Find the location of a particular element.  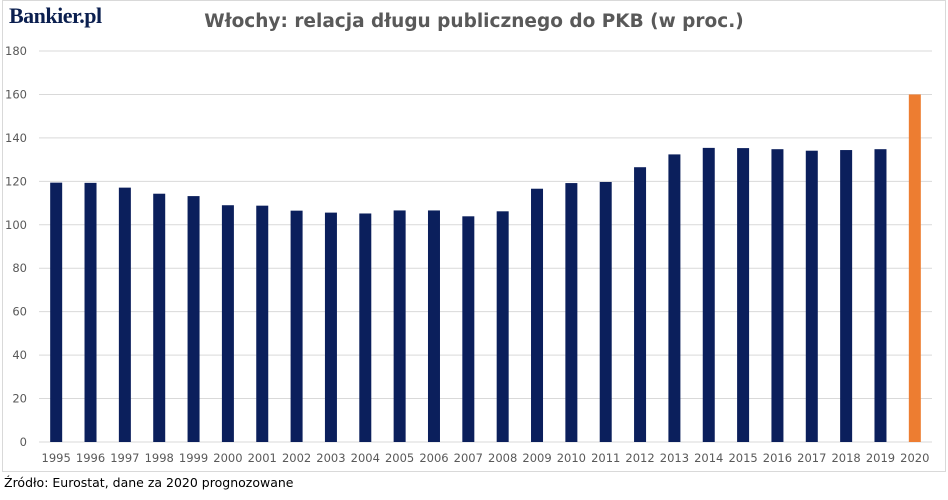

x-tick-label: 2015 is located at coordinates (742, 458).